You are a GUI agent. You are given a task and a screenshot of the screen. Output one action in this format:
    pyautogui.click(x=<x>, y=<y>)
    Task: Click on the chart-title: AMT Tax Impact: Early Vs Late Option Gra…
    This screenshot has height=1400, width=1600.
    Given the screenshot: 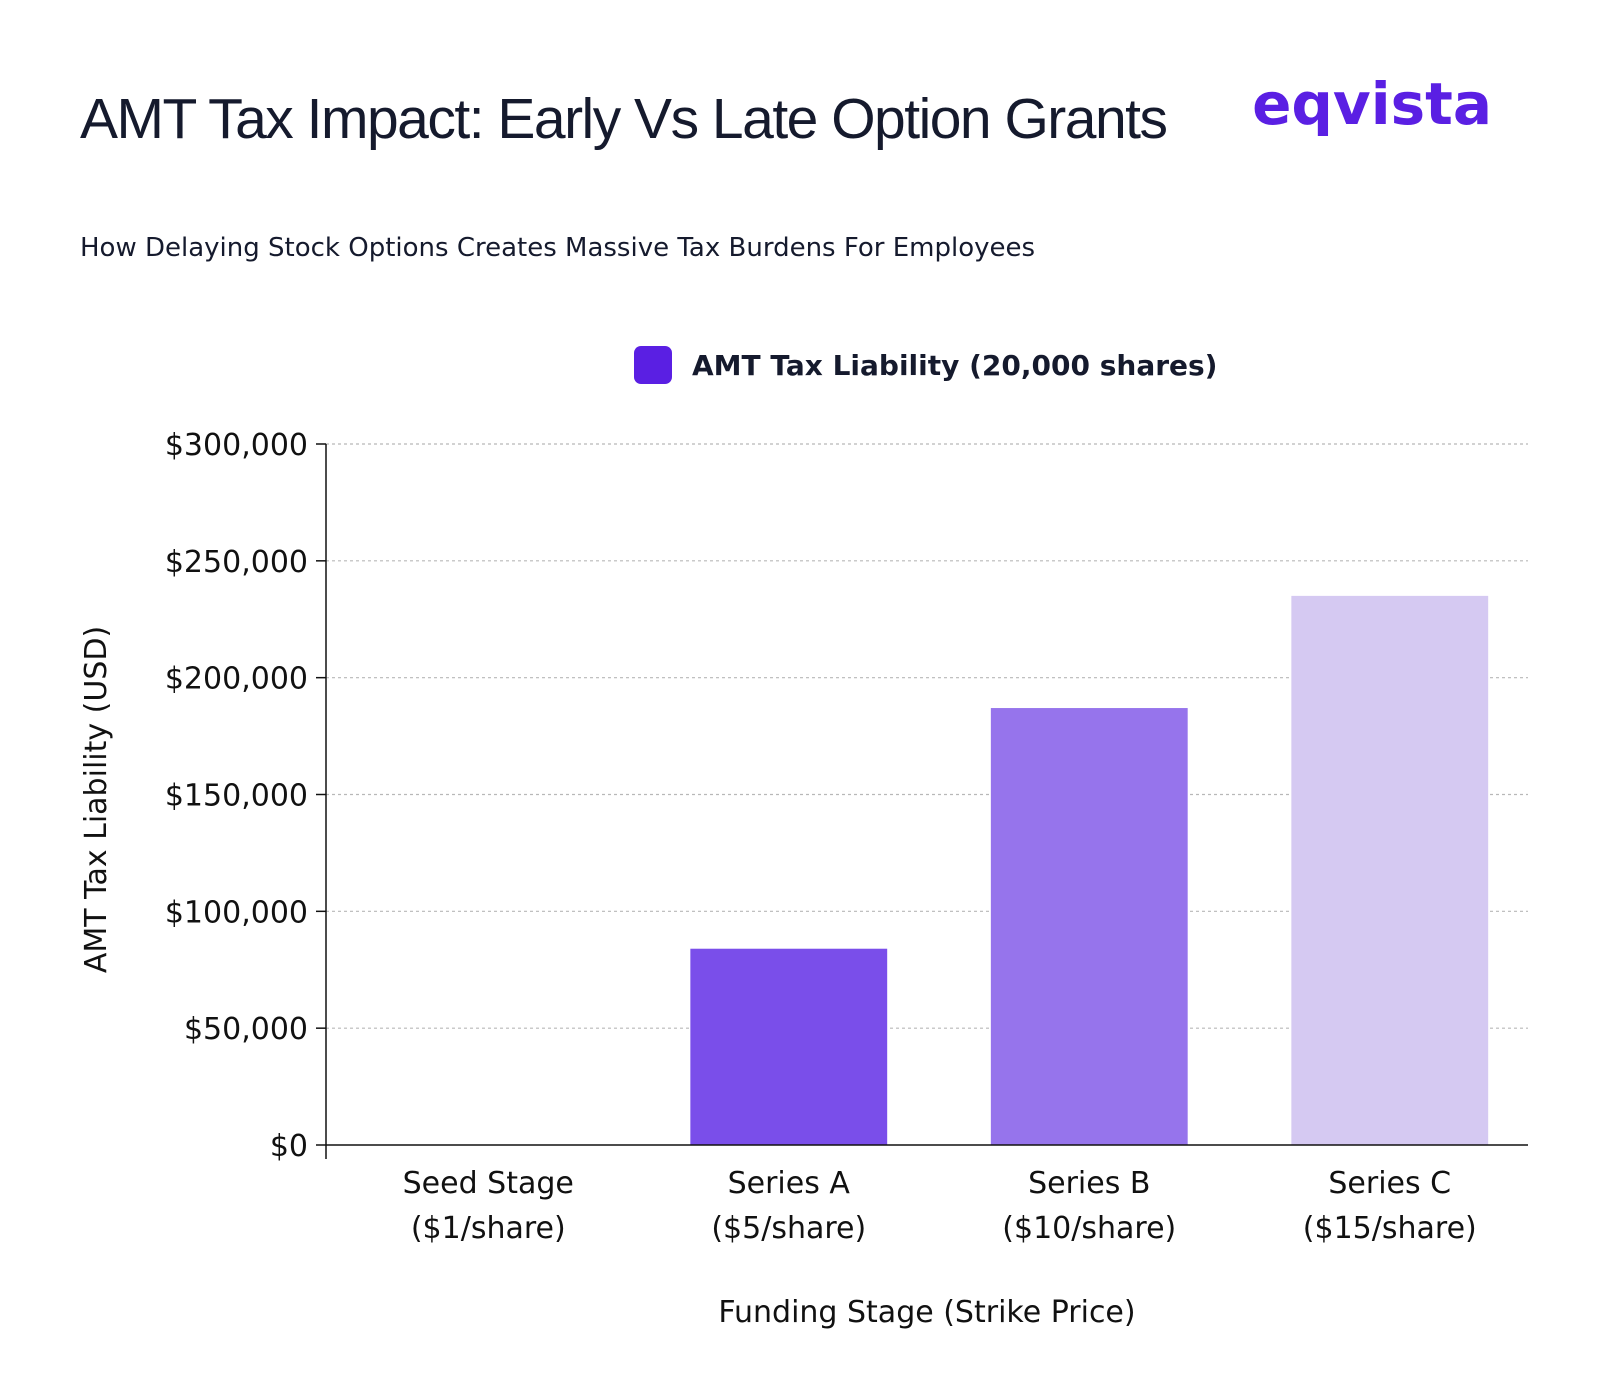 What is the action you would take?
    pyautogui.click(x=624, y=119)
    